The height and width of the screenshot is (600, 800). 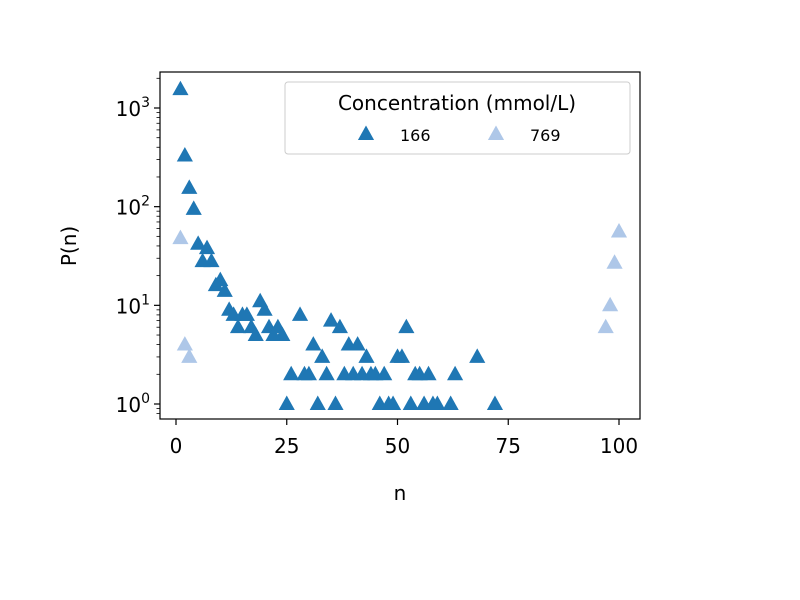 What do you see at coordinates (133, 305) in the screenshot?
I see `y-tick-label: 10¹` at bounding box center [133, 305].